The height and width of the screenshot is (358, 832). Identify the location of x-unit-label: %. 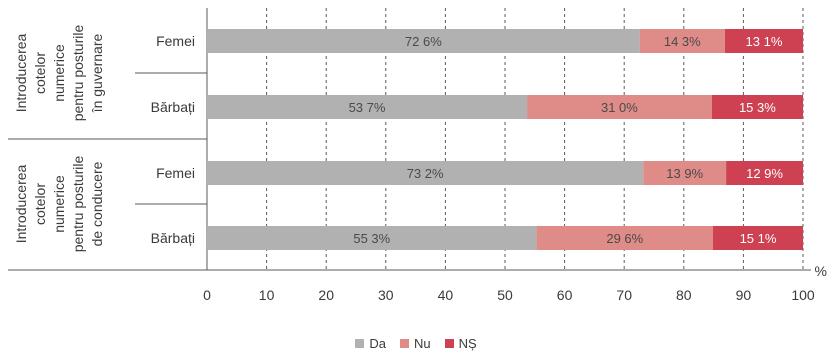
(821, 271).